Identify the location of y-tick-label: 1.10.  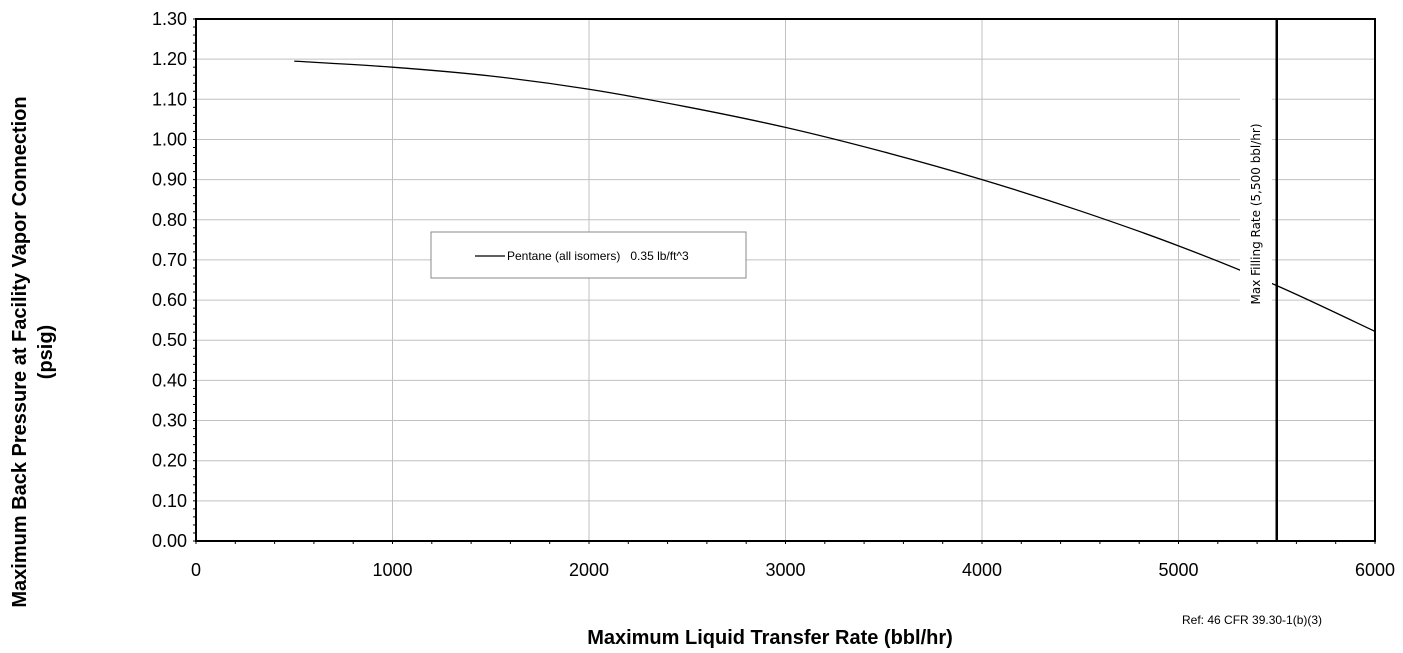
(169, 99).